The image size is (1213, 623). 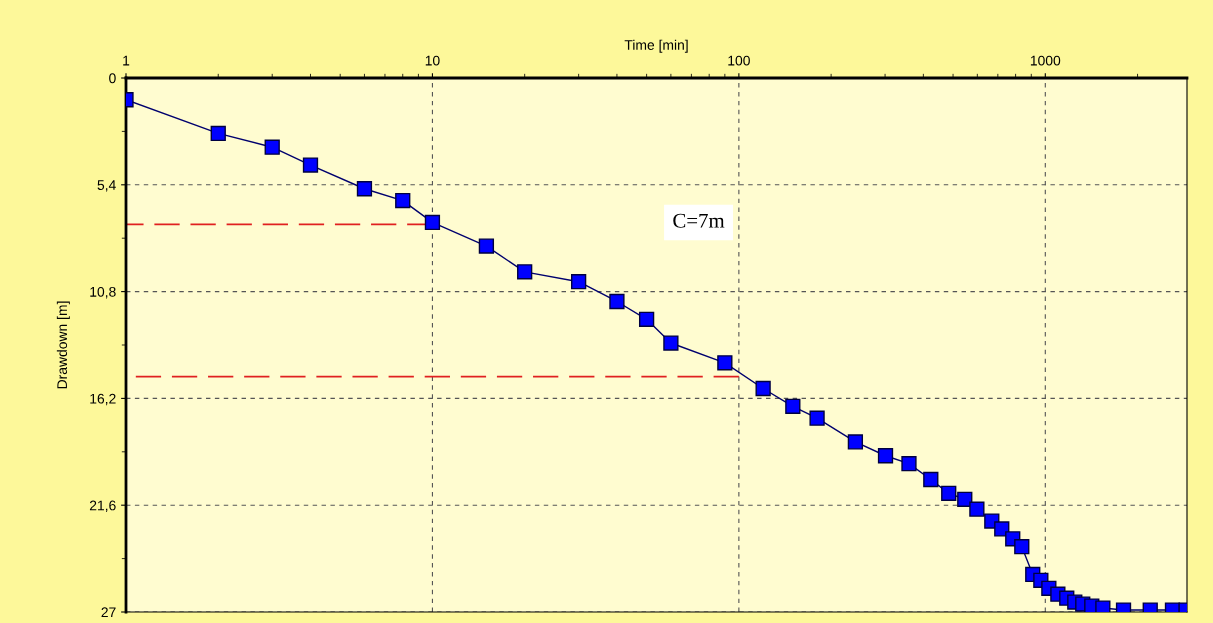 I want to click on annotation: C=7m, so click(x=699, y=220).